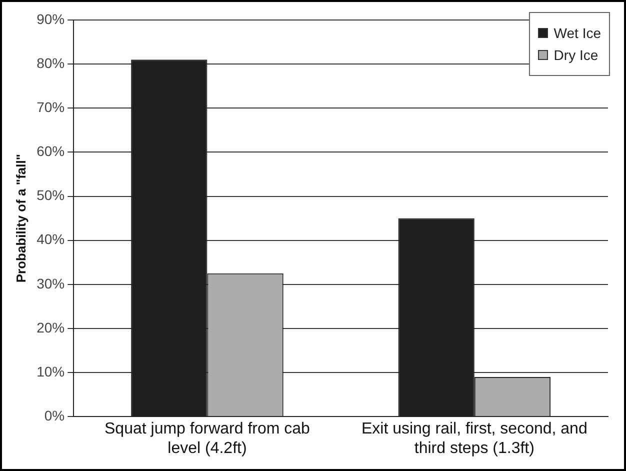 This screenshot has height=471, width=626. Describe the element at coordinates (54, 415) in the screenshot. I see `y-tick-label: 0%` at that location.